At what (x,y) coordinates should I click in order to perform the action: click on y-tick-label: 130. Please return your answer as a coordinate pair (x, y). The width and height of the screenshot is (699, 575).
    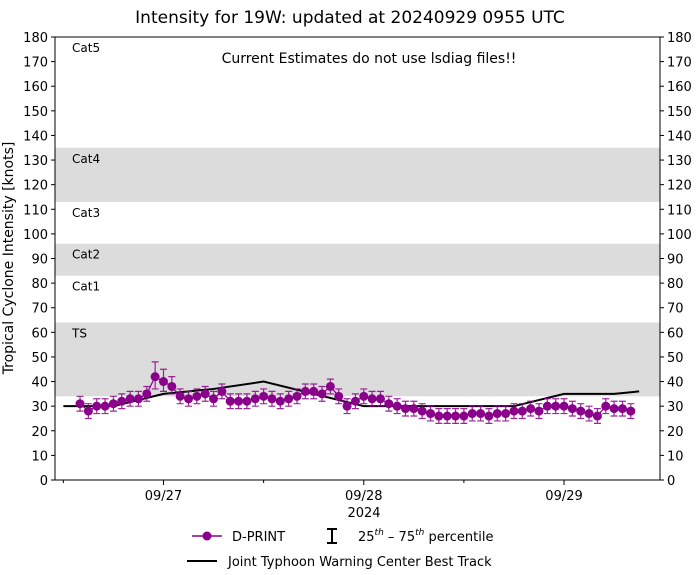
    Looking at the image, I should click on (35, 161).